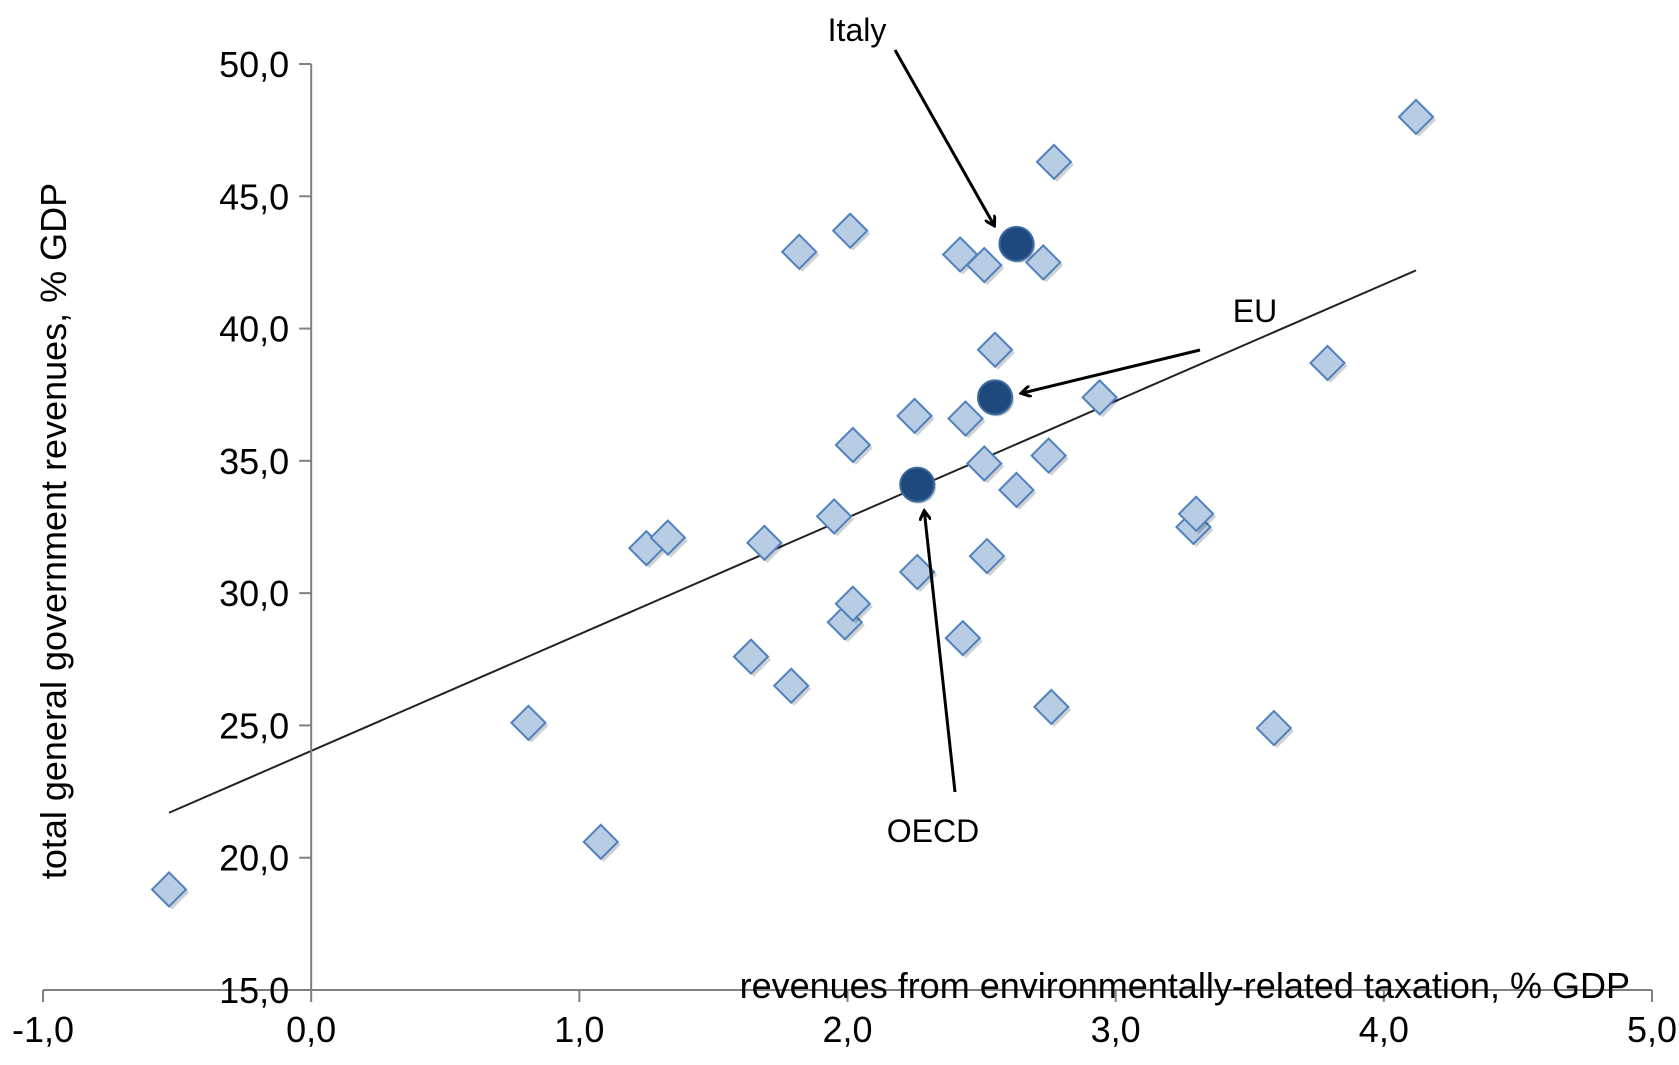 This screenshot has width=1679, height=1065. What do you see at coordinates (1652, 1029) in the screenshot?
I see `x-tick-label: 5,0` at bounding box center [1652, 1029].